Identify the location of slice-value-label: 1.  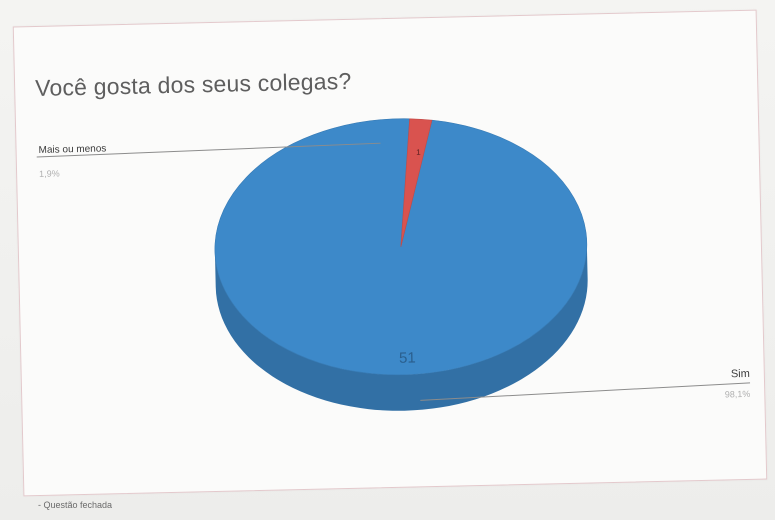
(418, 152).